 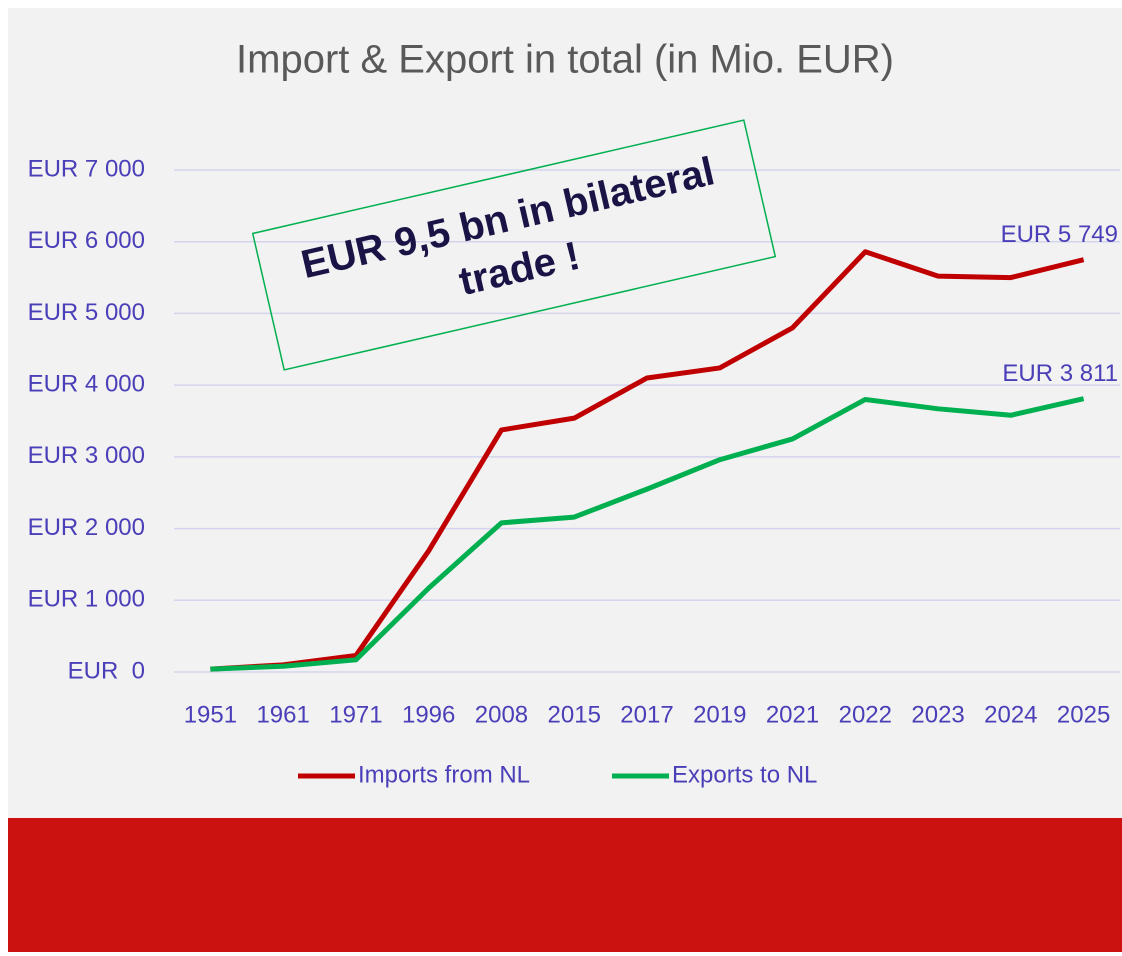 I want to click on y-tick-label: EUR 7 000, so click(x=86, y=168).